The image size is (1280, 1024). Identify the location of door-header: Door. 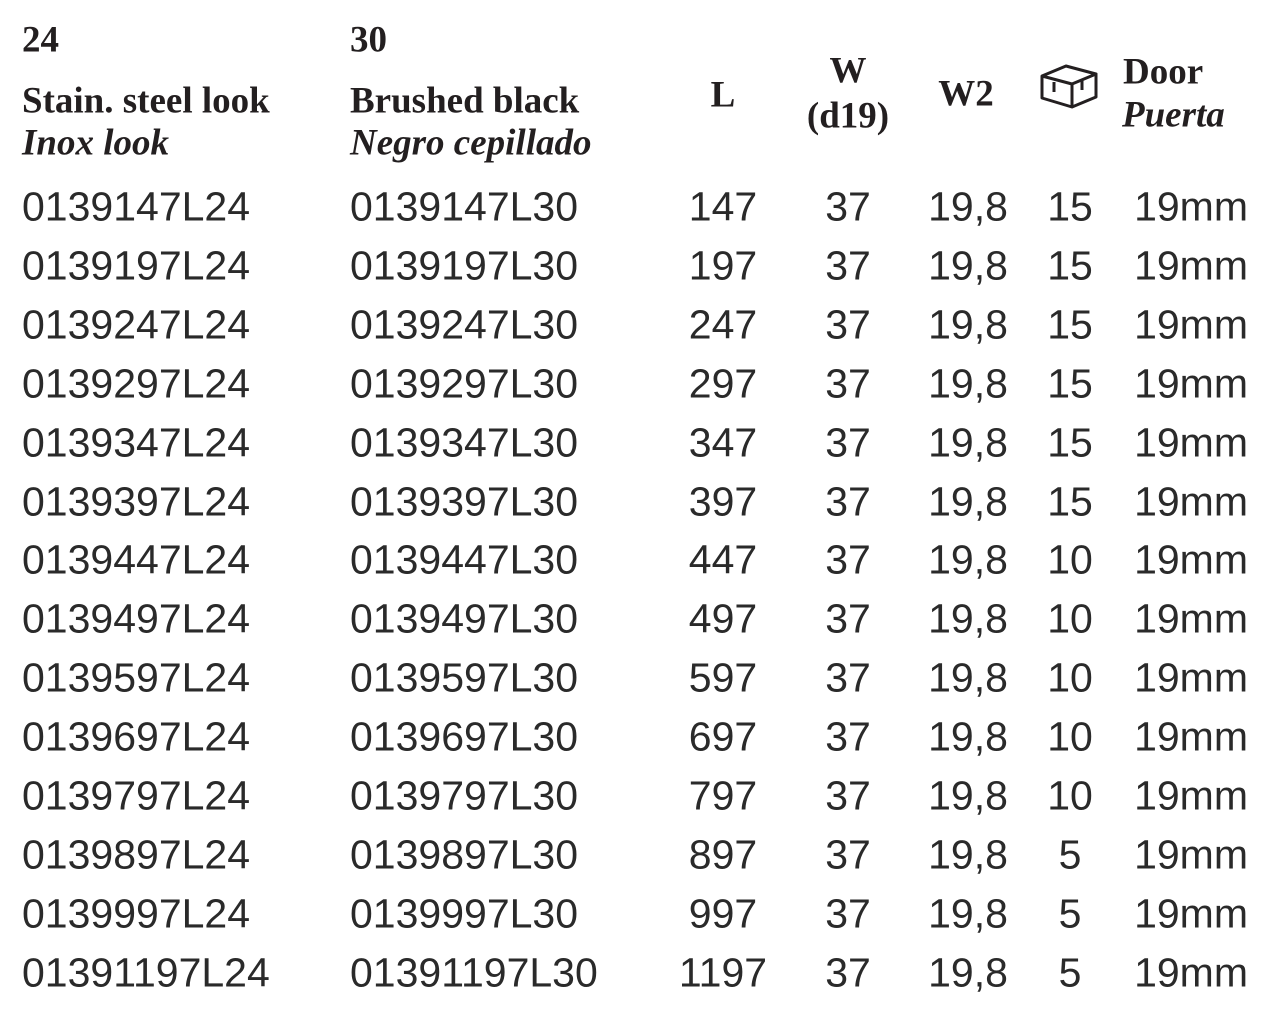
(1163, 72).